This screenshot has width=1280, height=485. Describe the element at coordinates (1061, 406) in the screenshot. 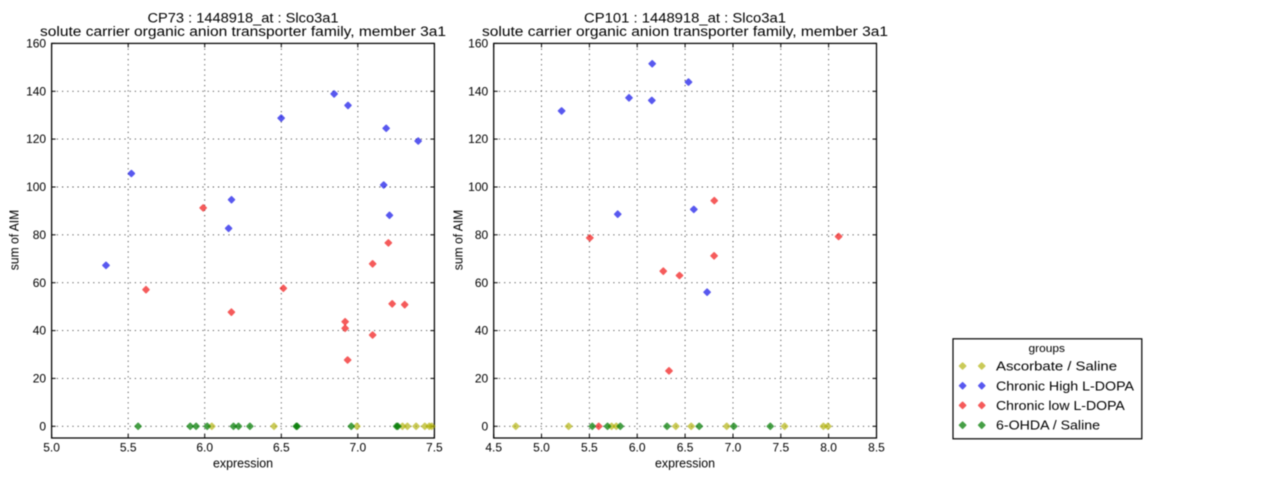

I see `svg-text: Chronic low L-DOPA` at that location.